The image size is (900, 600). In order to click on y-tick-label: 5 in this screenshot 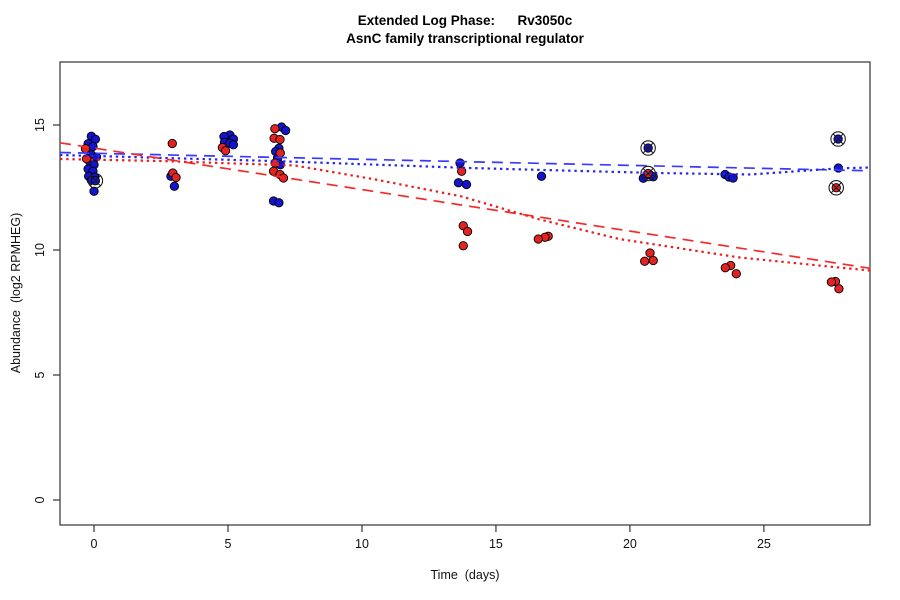, I will do `click(40, 374)`.